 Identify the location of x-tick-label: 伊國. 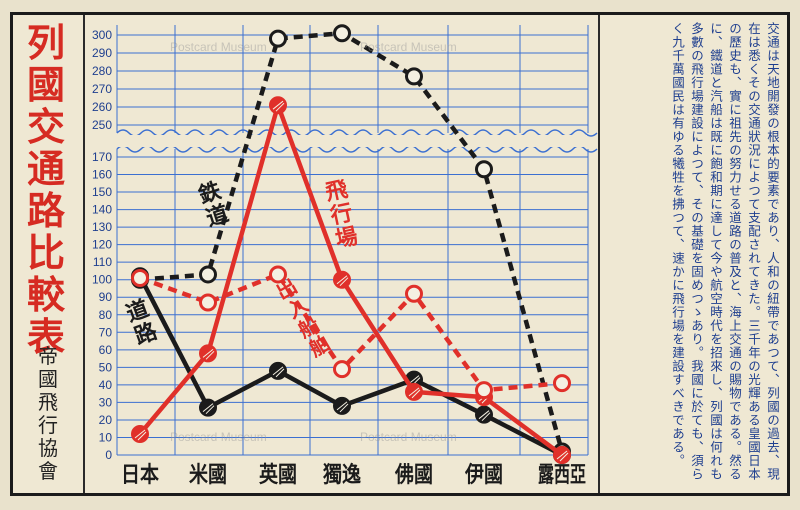
(483, 475).